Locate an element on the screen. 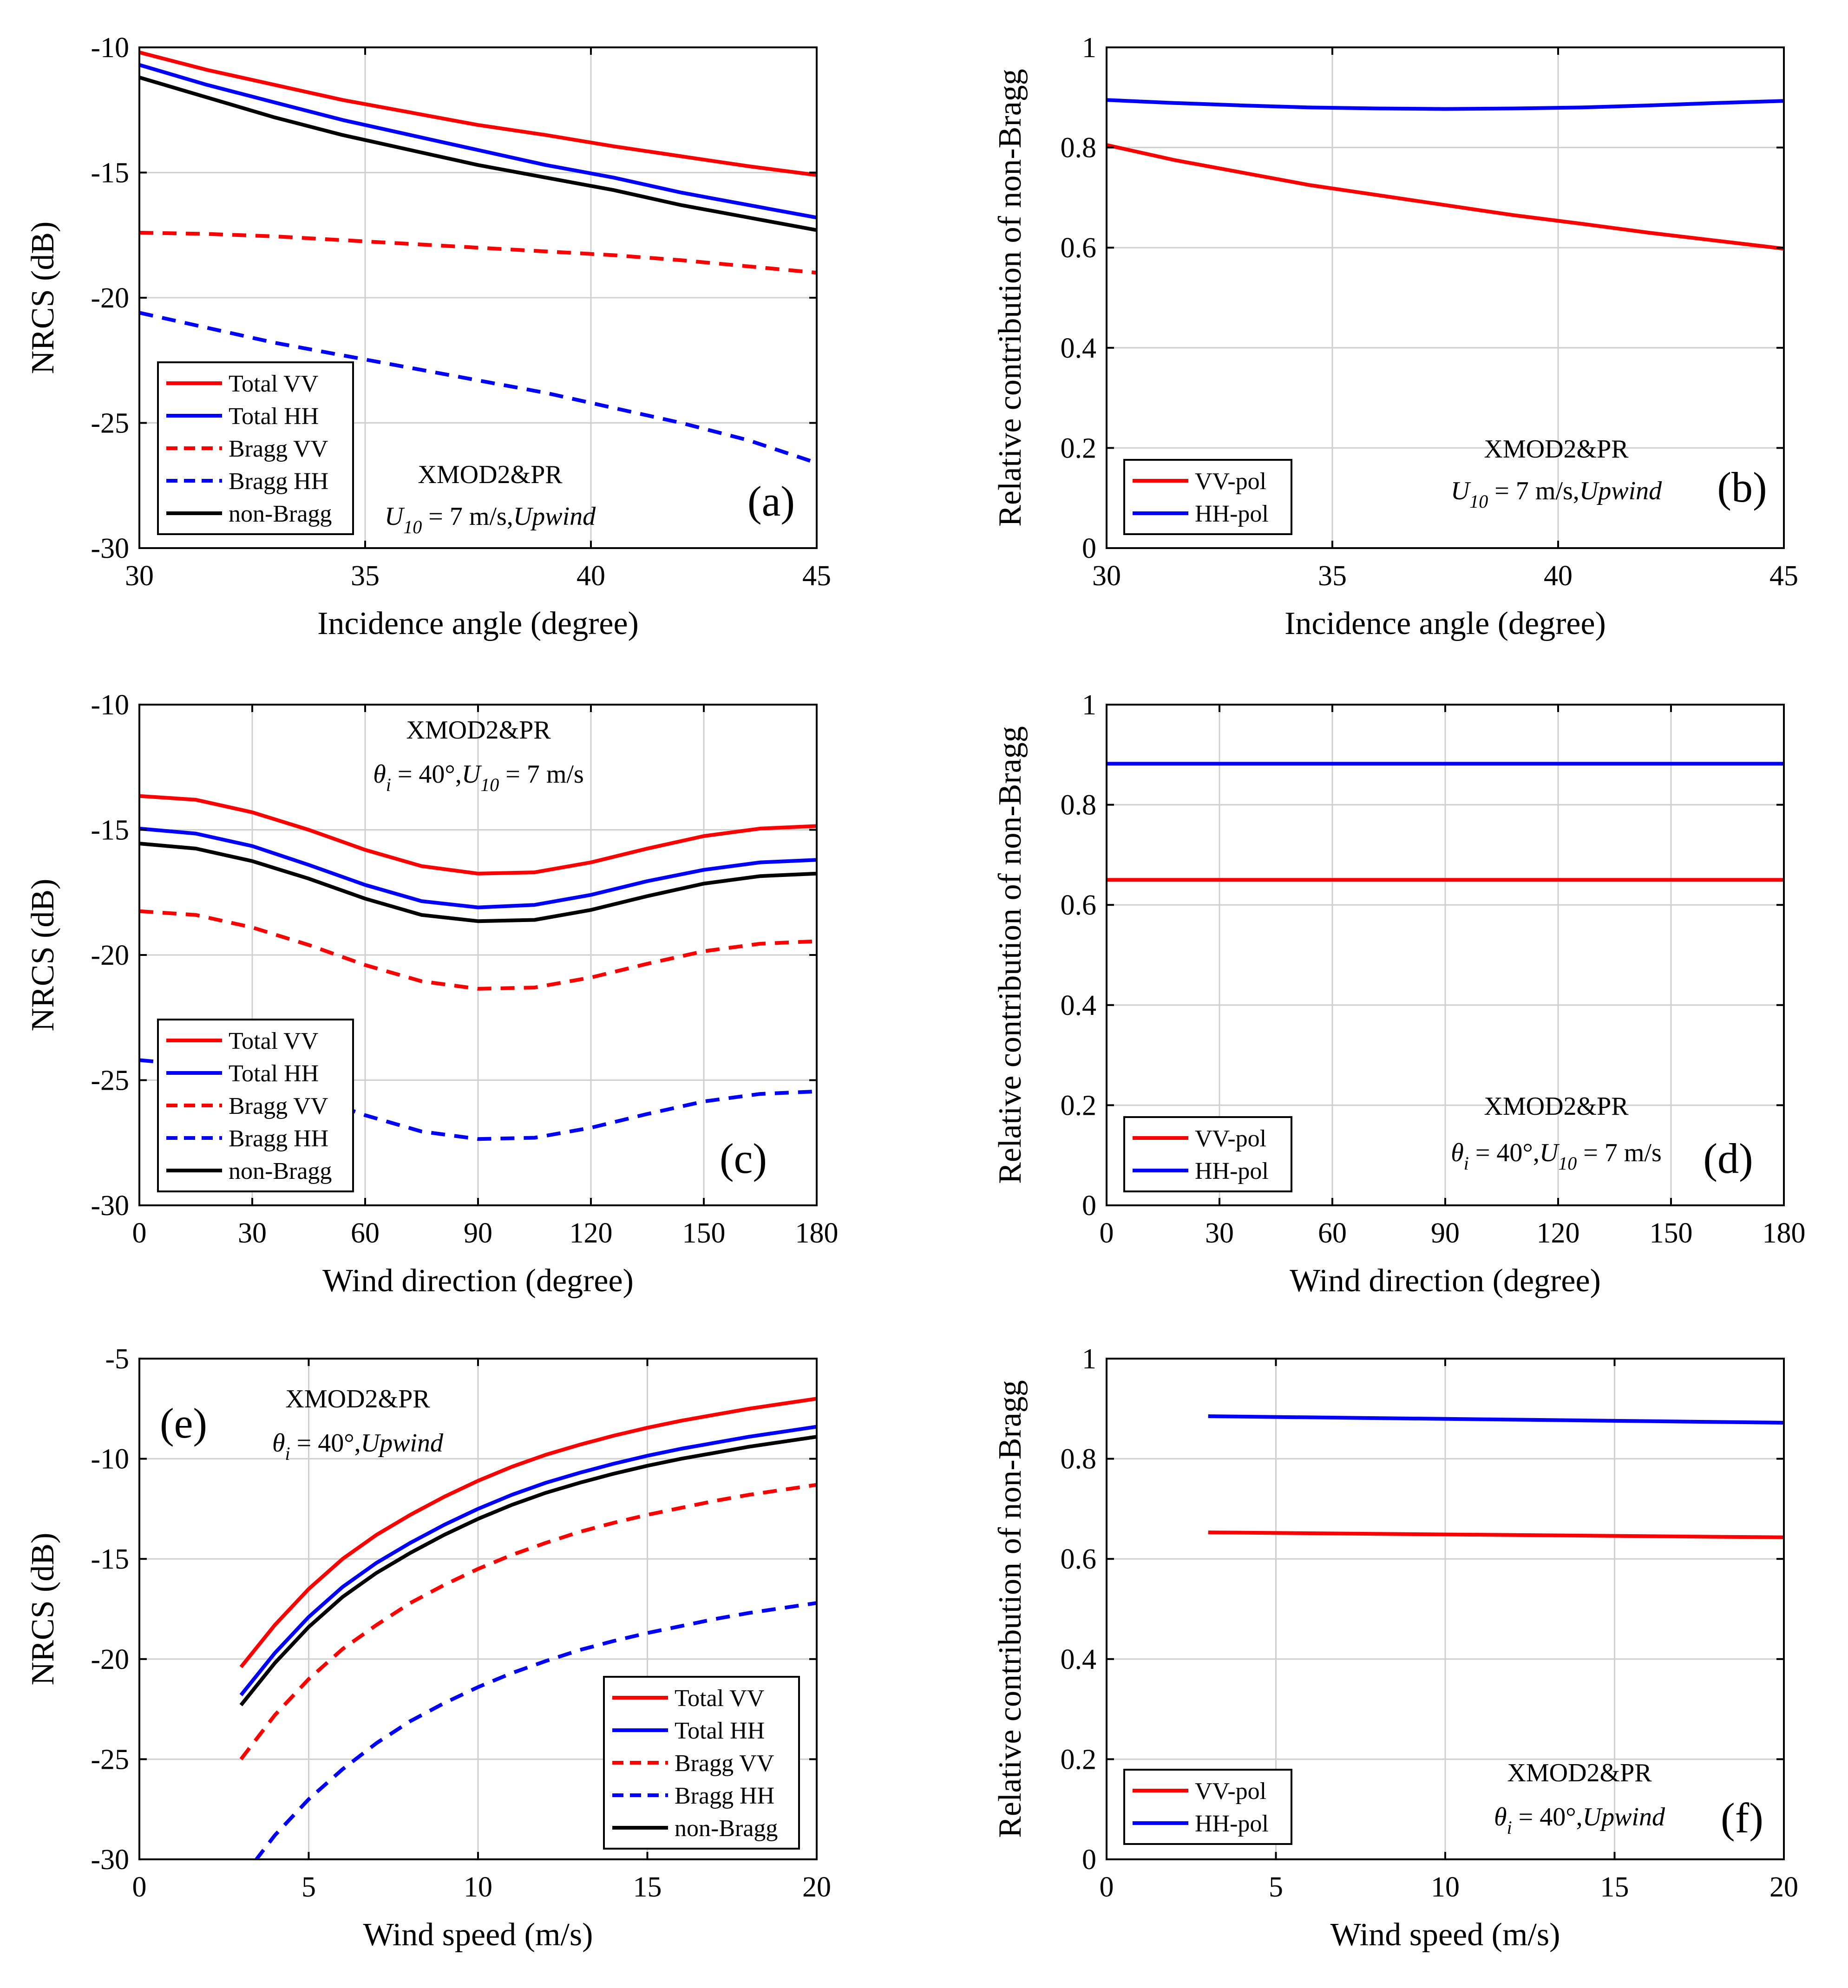 The width and height of the screenshot is (1848, 1988). annotation-value: = 7 m/s, is located at coordinates (1534, 491).